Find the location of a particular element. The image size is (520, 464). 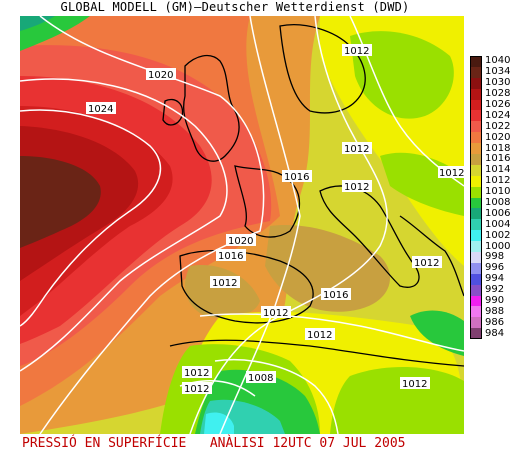

legend-entry: 1004 is located at coordinates (494, 225).